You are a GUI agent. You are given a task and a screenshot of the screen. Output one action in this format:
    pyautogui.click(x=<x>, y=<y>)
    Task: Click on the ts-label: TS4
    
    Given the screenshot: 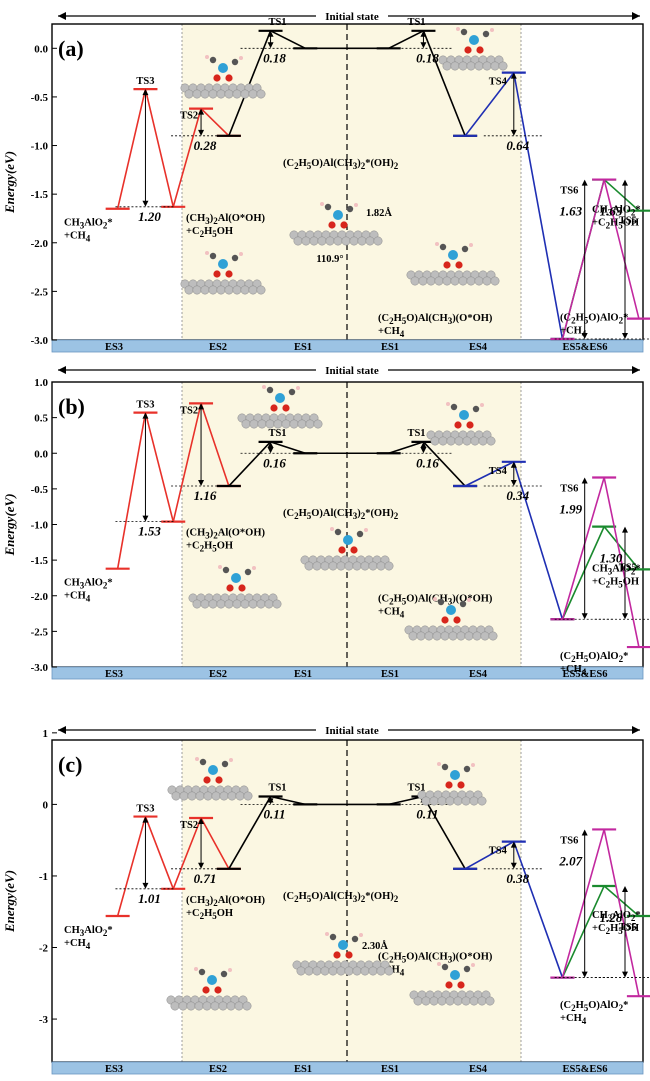 What is the action you would take?
    pyautogui.click(x=498, y=851)
    